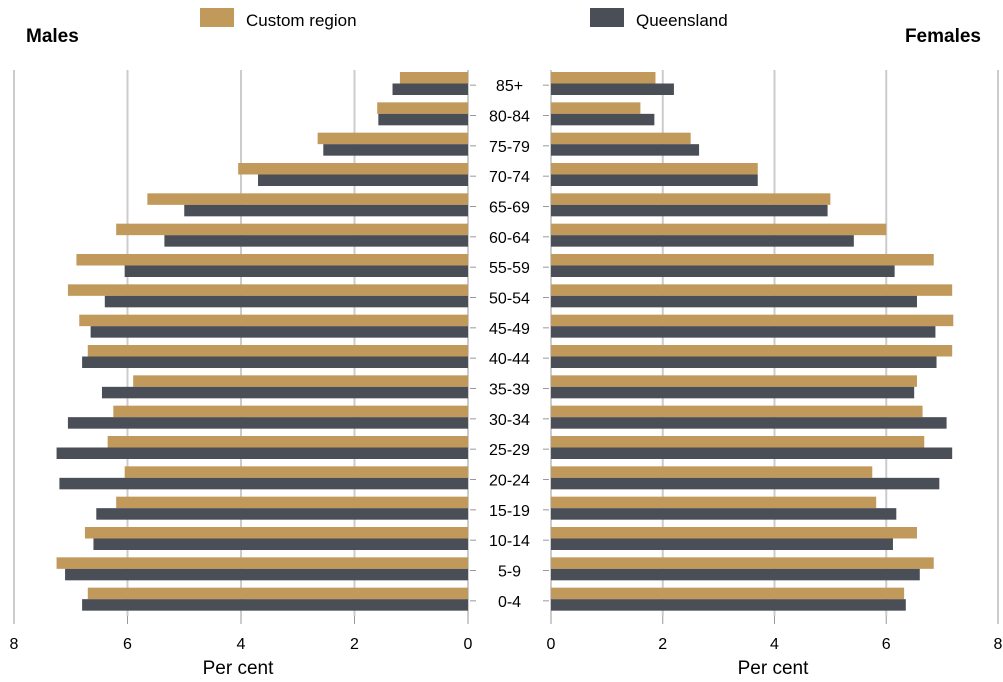 The image size is (1003, 682). I want to click on legend: Custom region Queensland, so click(464, 19).